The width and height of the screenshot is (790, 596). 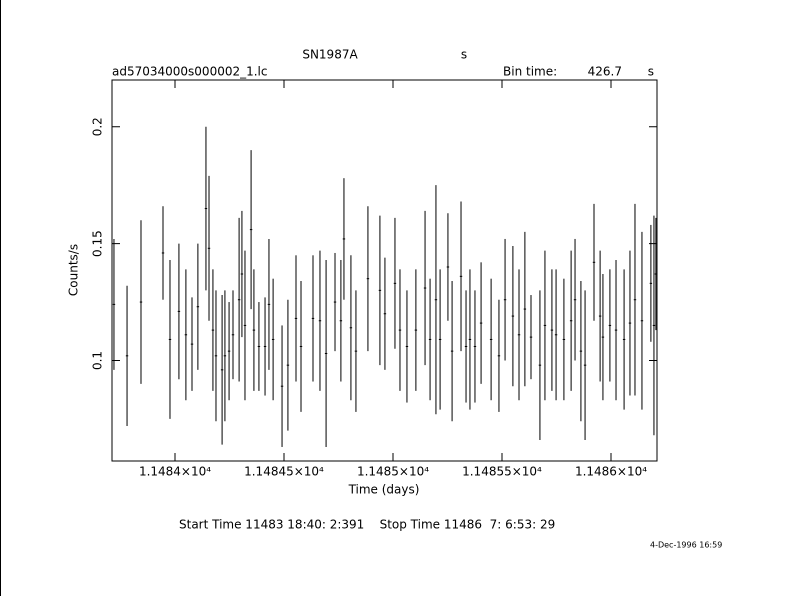 What do you see at coordinates (330, 55) in the screenshot?
I see `chart-title: SN1987A` at bounding box center [330, 55].